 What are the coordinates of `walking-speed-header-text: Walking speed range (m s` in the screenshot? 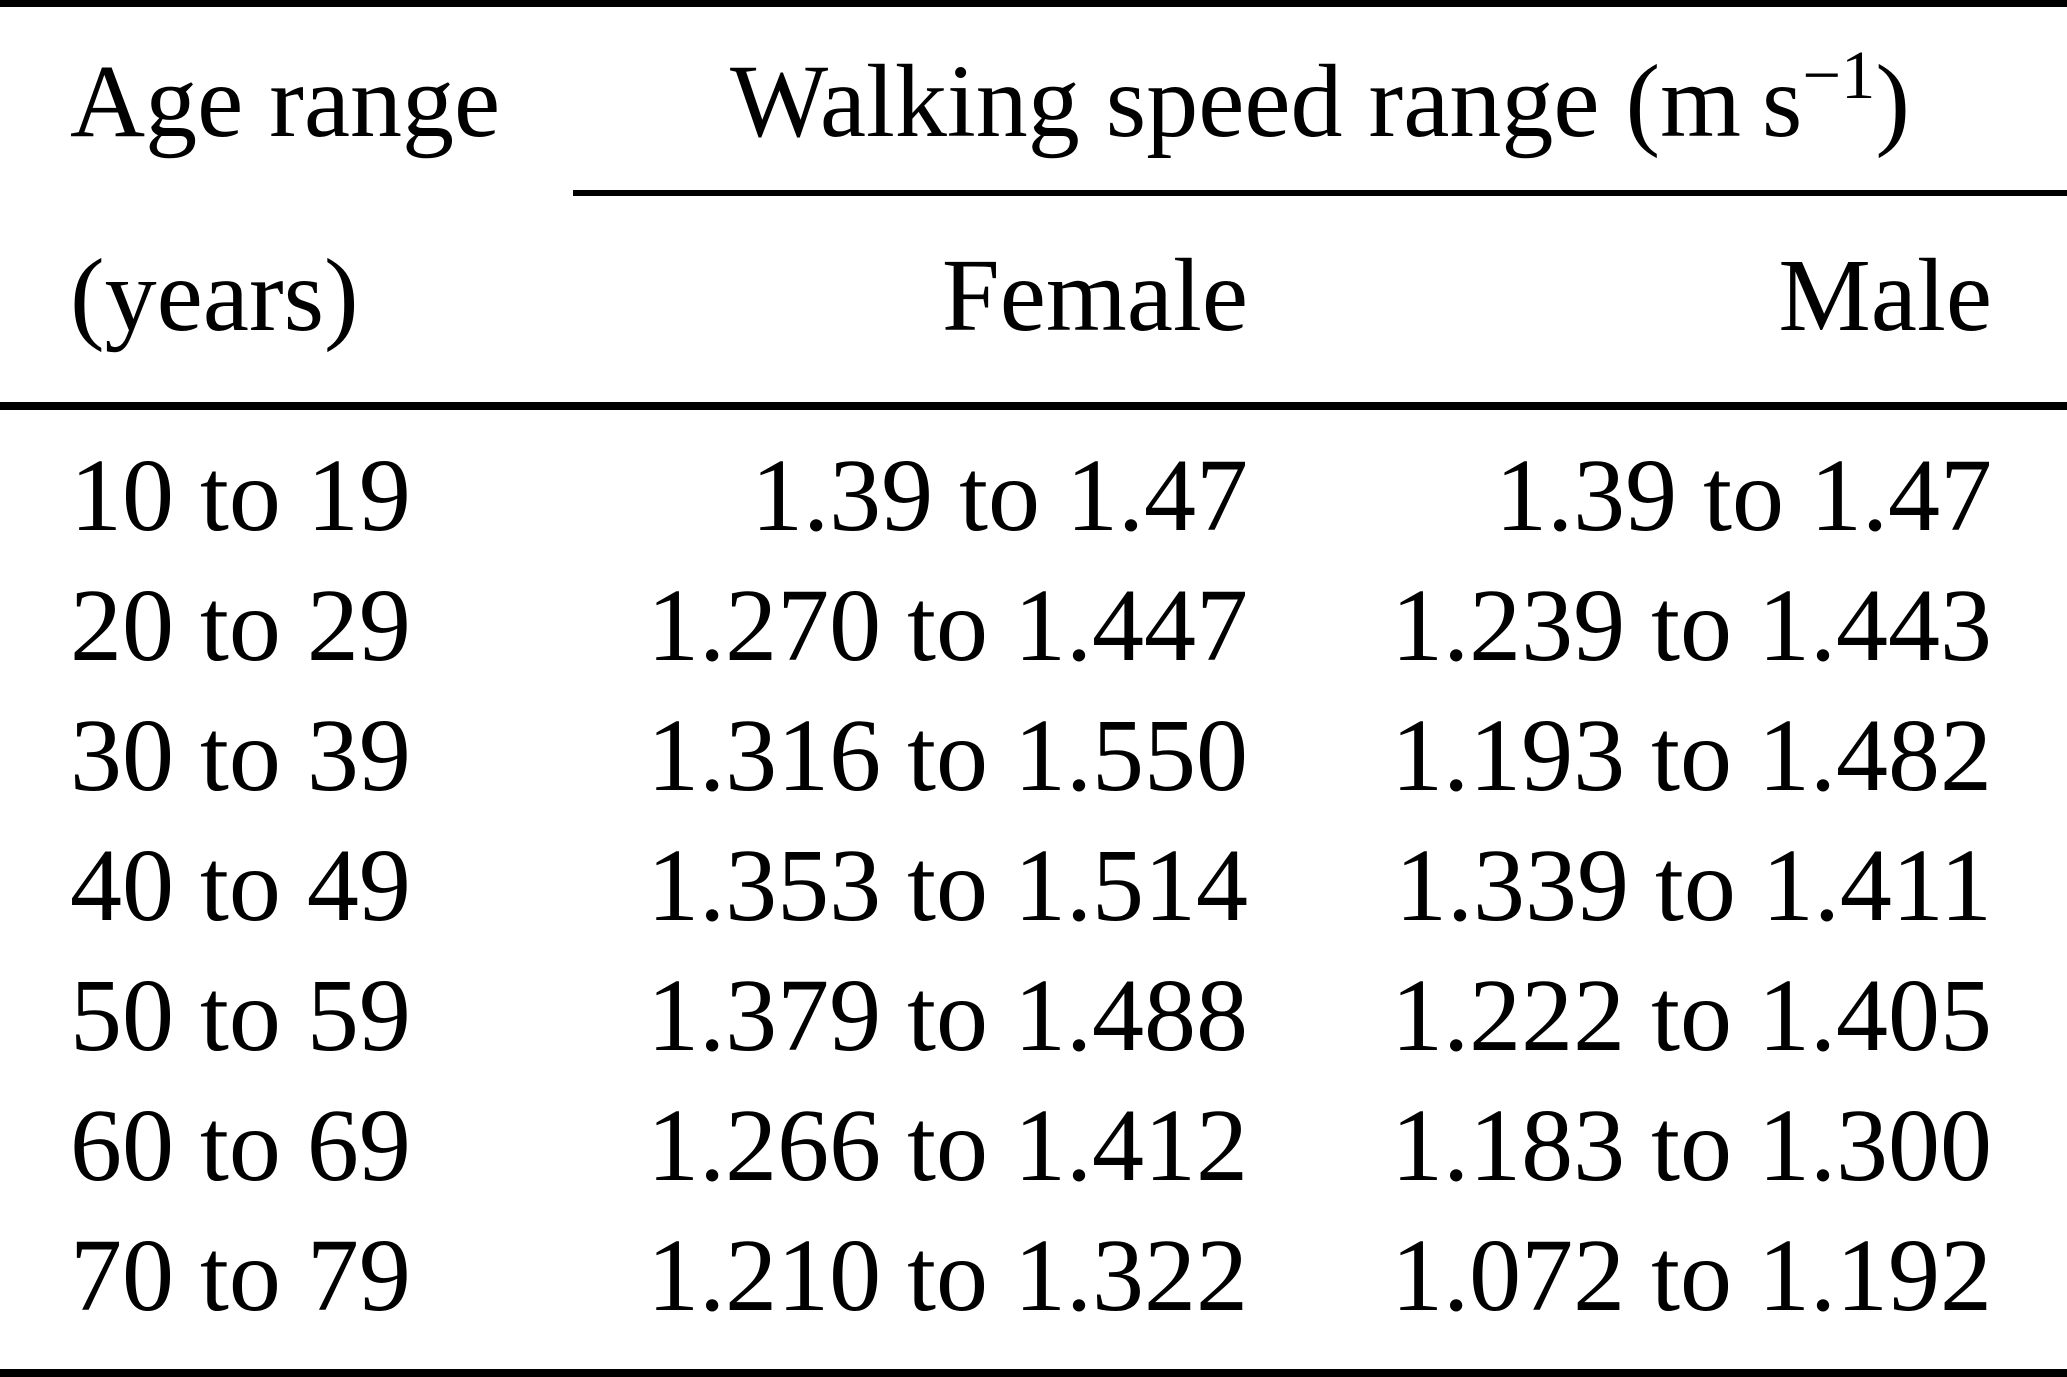 It's located at (1266, 101).